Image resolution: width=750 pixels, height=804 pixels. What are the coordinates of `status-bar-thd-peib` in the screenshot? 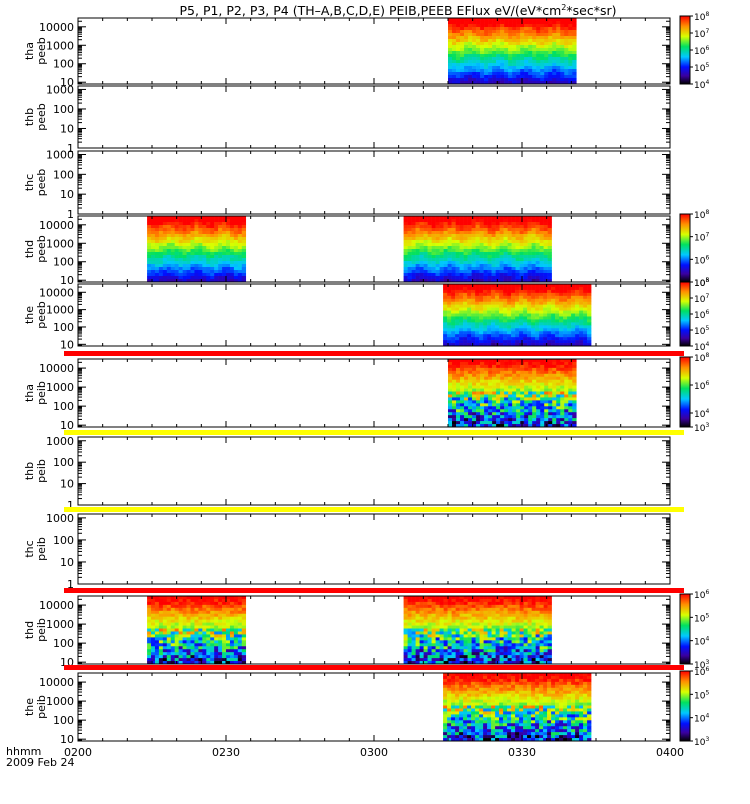 It's located at (374, 590).